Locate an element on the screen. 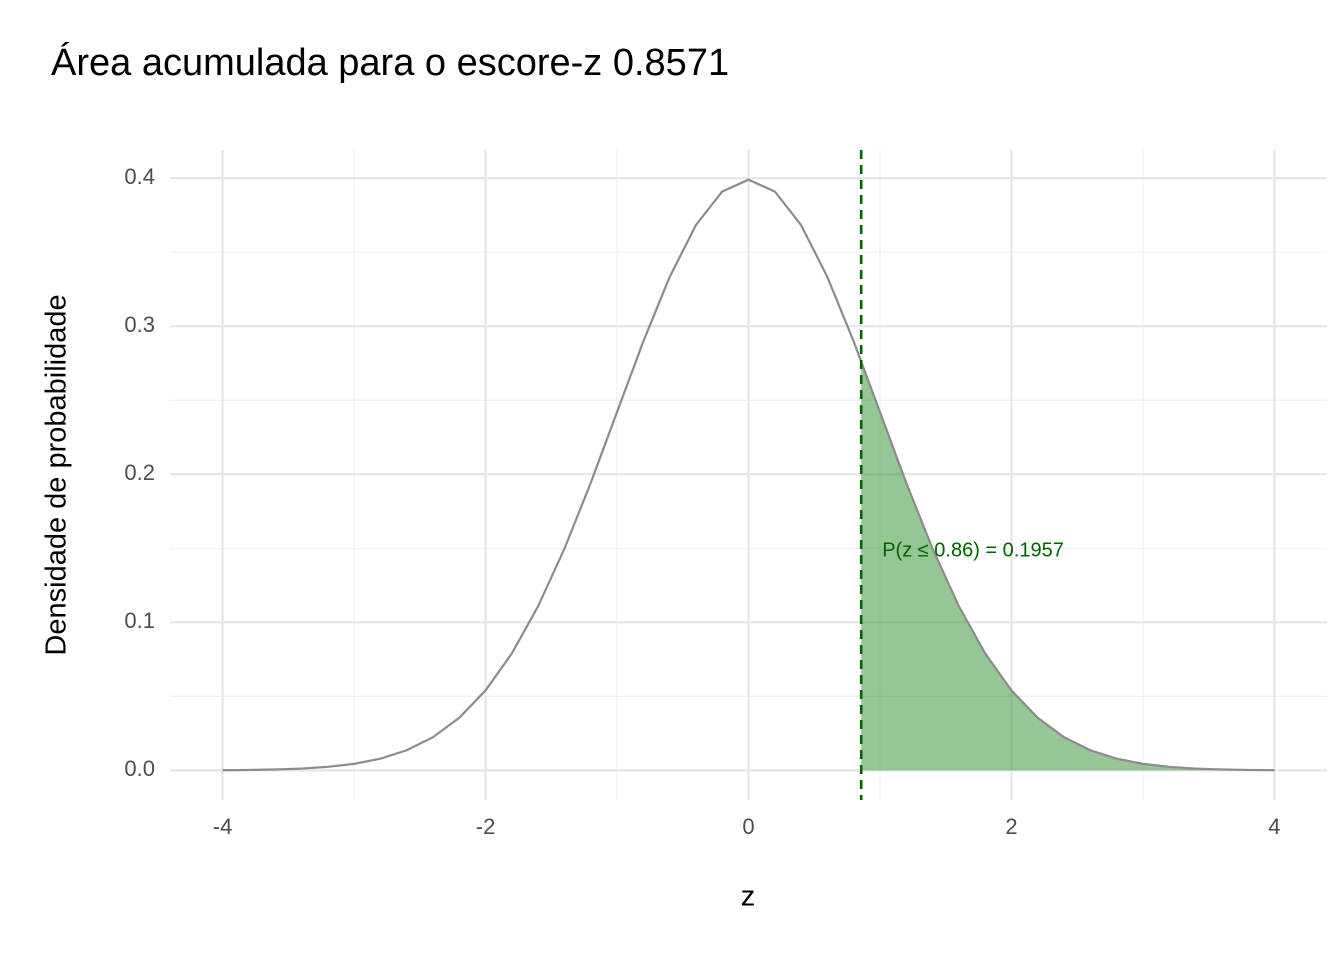  y-tick-label: 0.1 is located at coordinates (139, 620).